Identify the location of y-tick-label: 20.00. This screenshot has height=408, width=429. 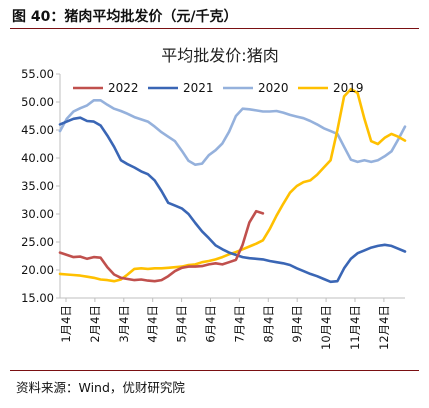
(37, 270).